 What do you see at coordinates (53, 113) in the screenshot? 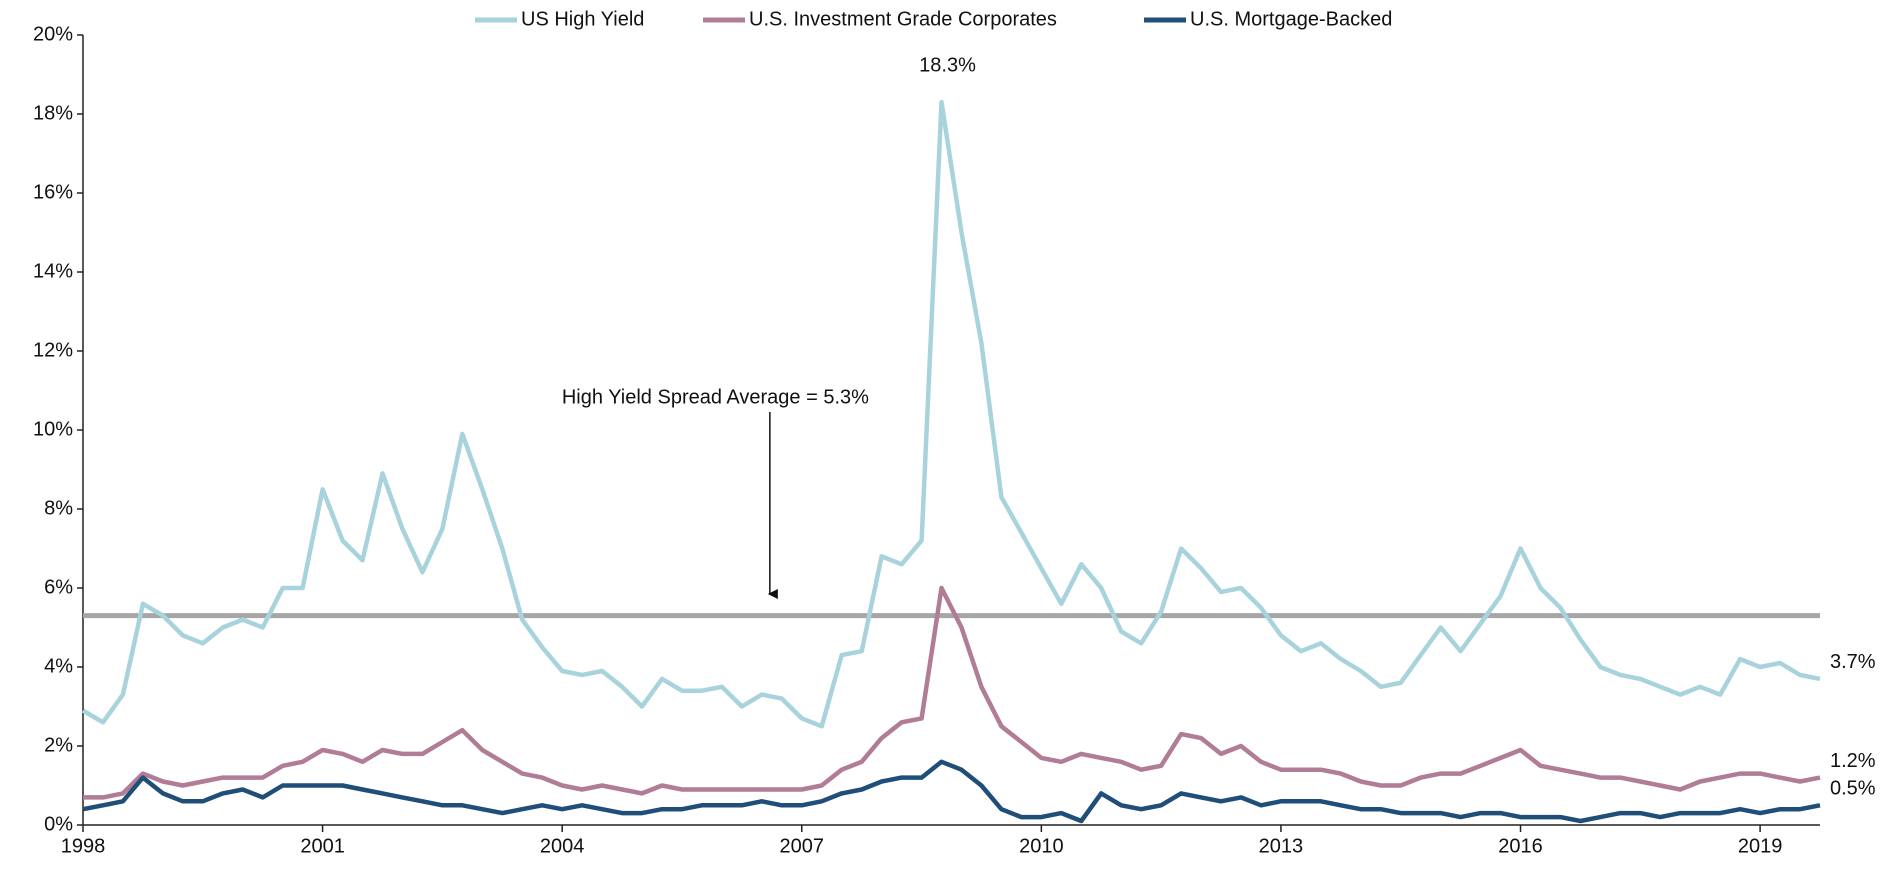
I see `y-tick-label: 18%` at bounding box center [53, 113].